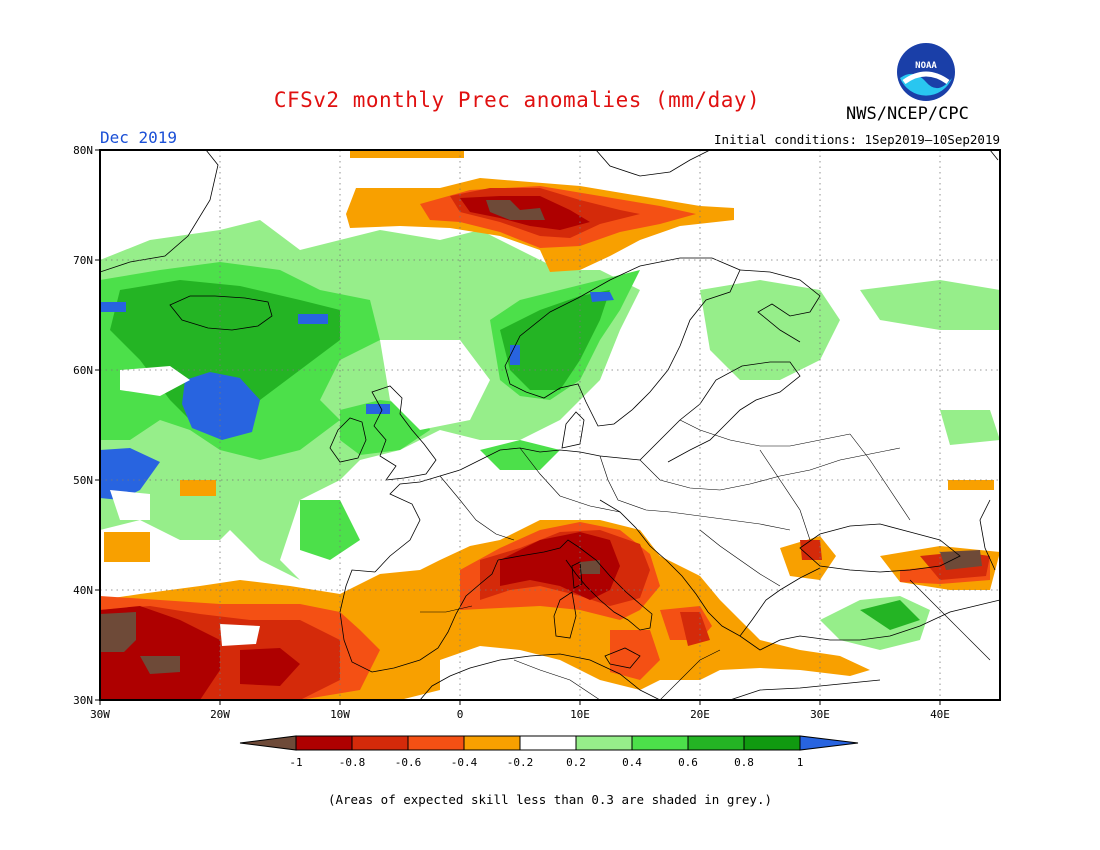 The image size is (1100, 850). I want to click on lon-label: 30W, so click(100, 714).